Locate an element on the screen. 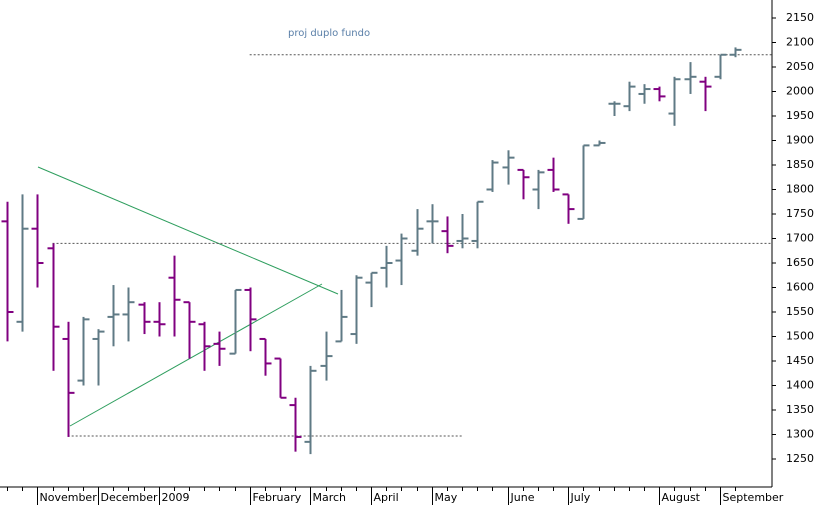 The width and height of the screenshot is (817, 505). y-tick-label: 1600 is located at coordinates (800, 287).